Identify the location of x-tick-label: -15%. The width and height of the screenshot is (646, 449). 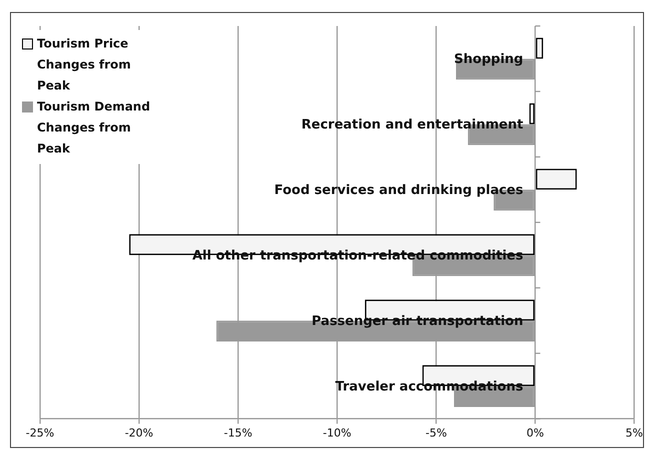
(238, 433).